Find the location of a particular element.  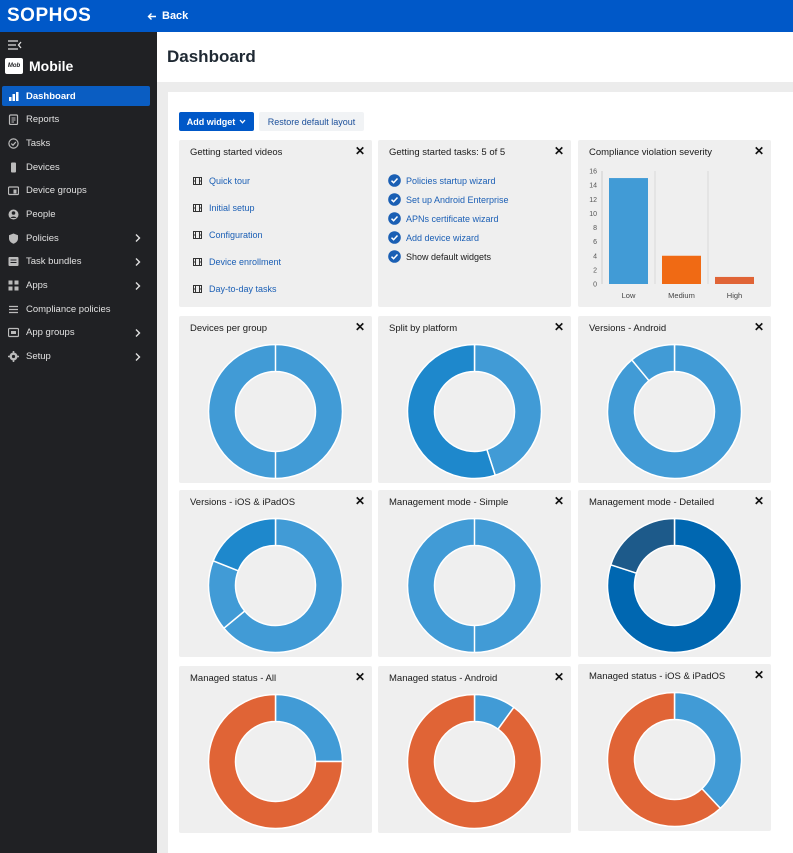

collapse-menu-icon is located at coordinates (15, 45).